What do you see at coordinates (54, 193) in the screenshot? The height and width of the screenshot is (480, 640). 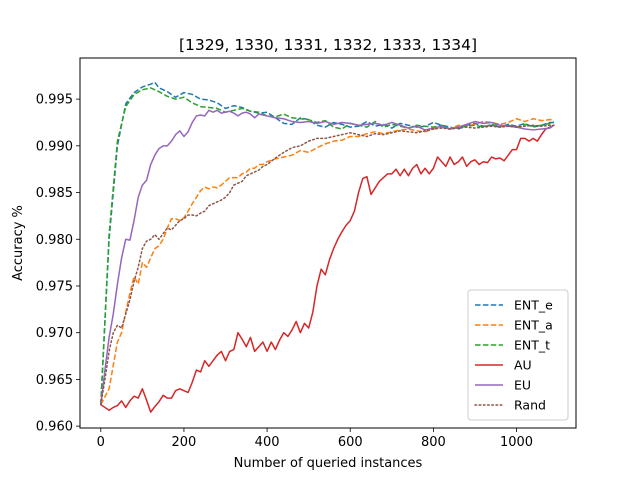 I see `y-tick-label: 0.985` at bounding box center [54, 193].